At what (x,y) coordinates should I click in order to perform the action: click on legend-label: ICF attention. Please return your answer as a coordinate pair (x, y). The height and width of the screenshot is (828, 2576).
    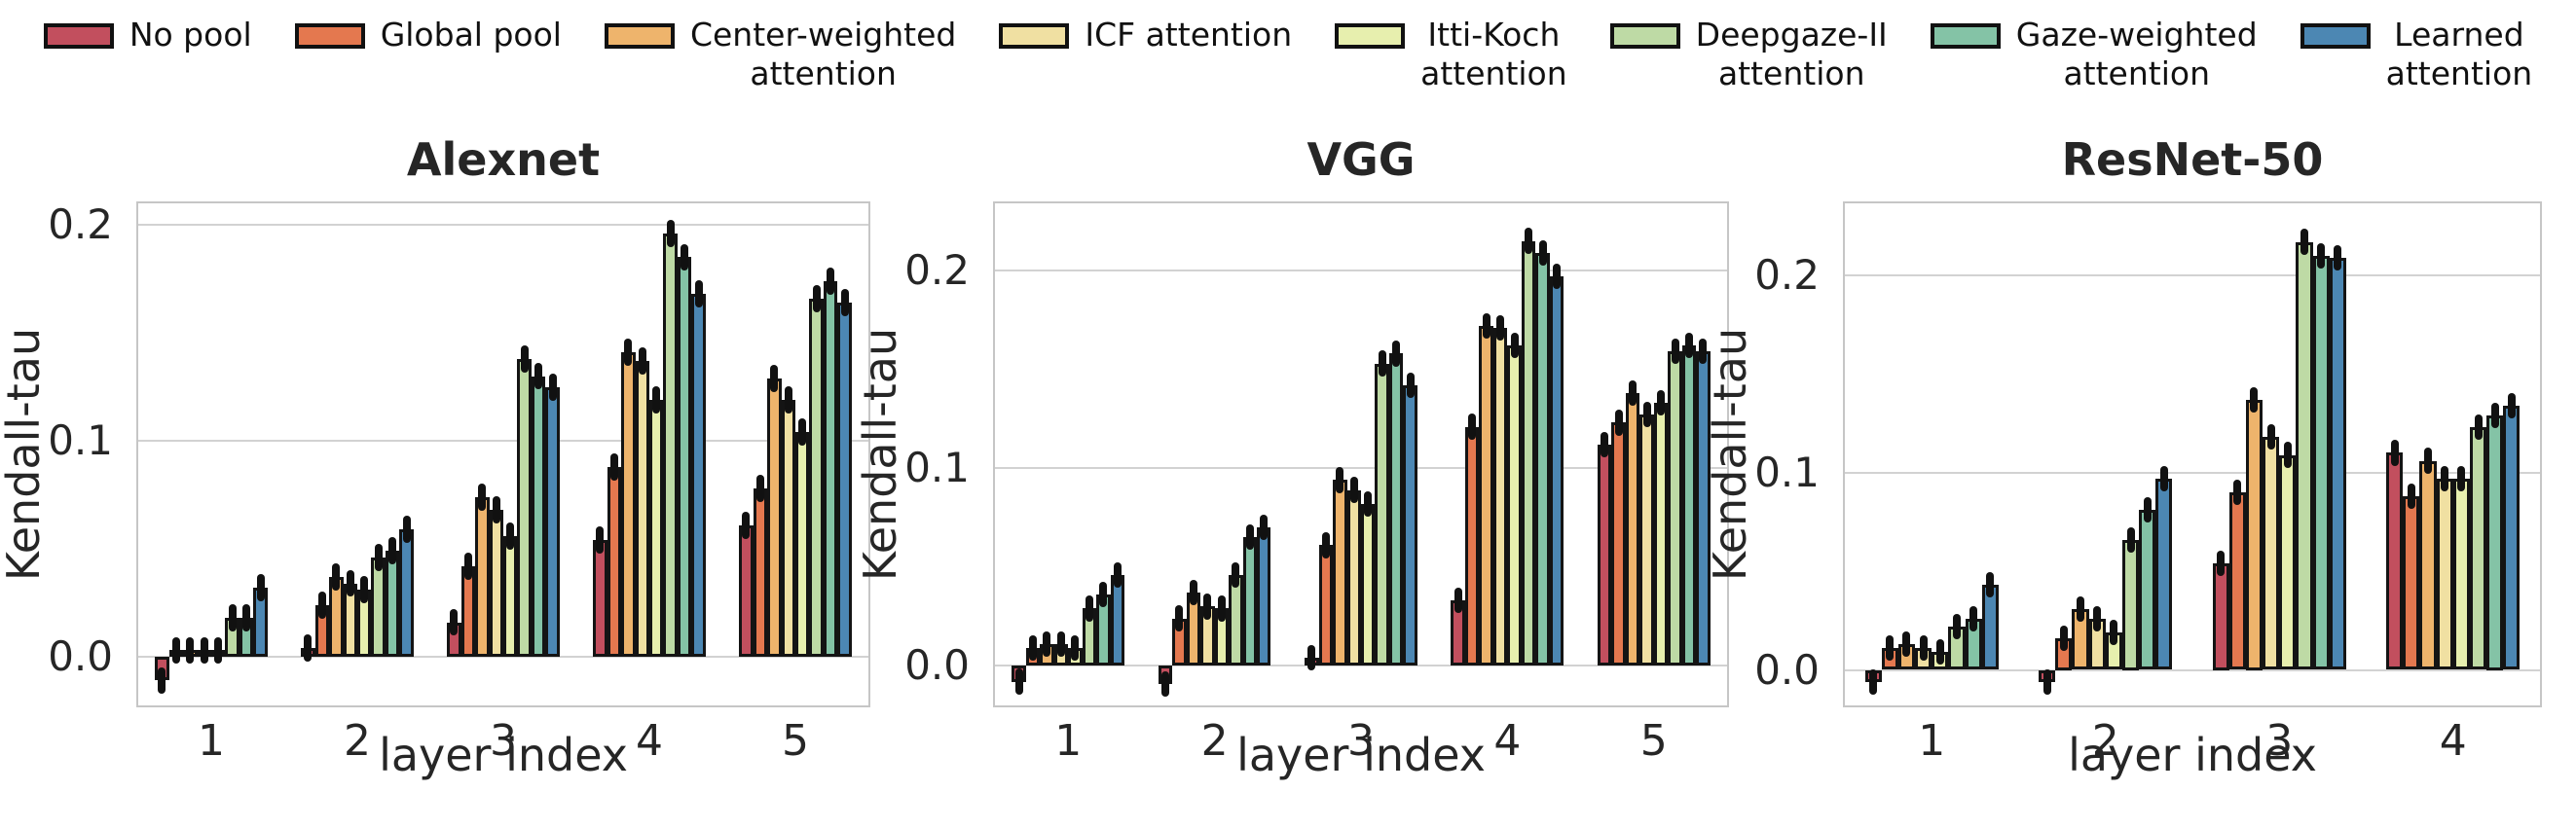
    Looking at the image, I should click on (1189, 35).